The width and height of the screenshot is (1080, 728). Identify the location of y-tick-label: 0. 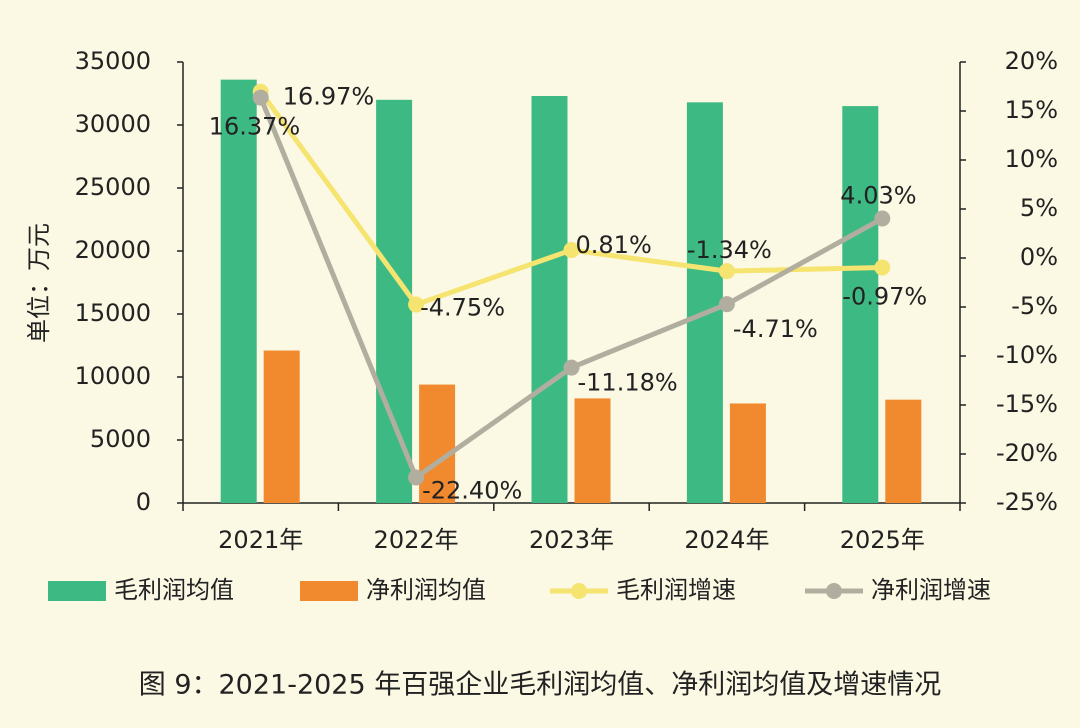
(143, 502).